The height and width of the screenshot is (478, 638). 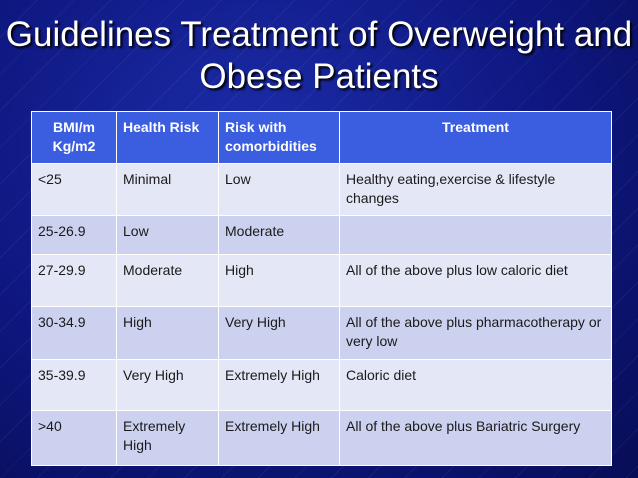 I want to click on table-cell: All of the above plus Bariatric Surgery, so click(x=475, y=438).